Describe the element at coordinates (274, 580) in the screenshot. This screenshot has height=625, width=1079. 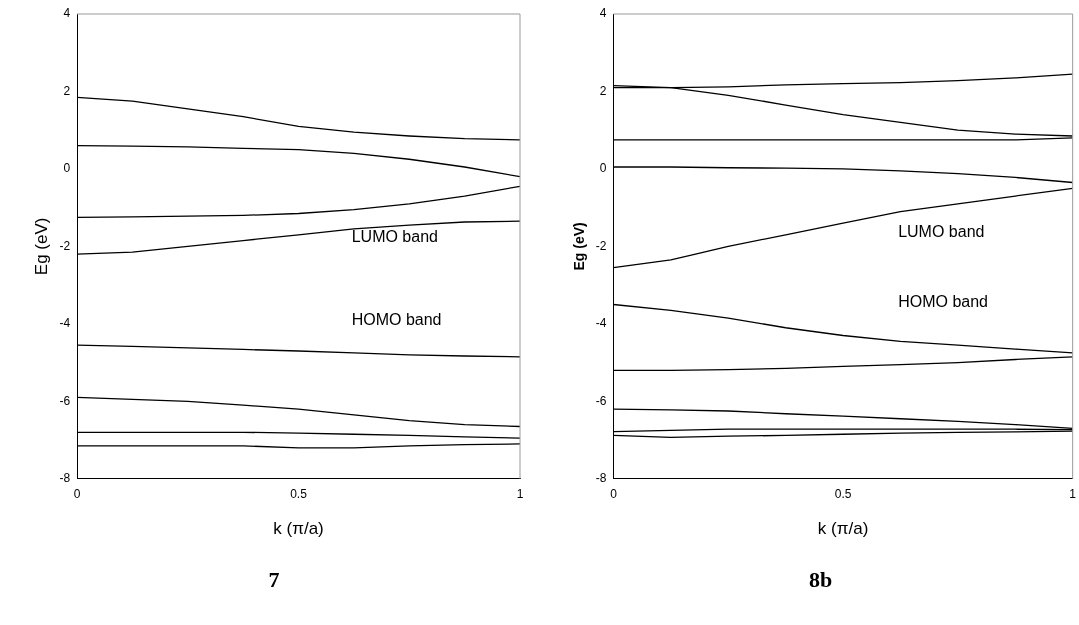
I see `text: 7` at that location.